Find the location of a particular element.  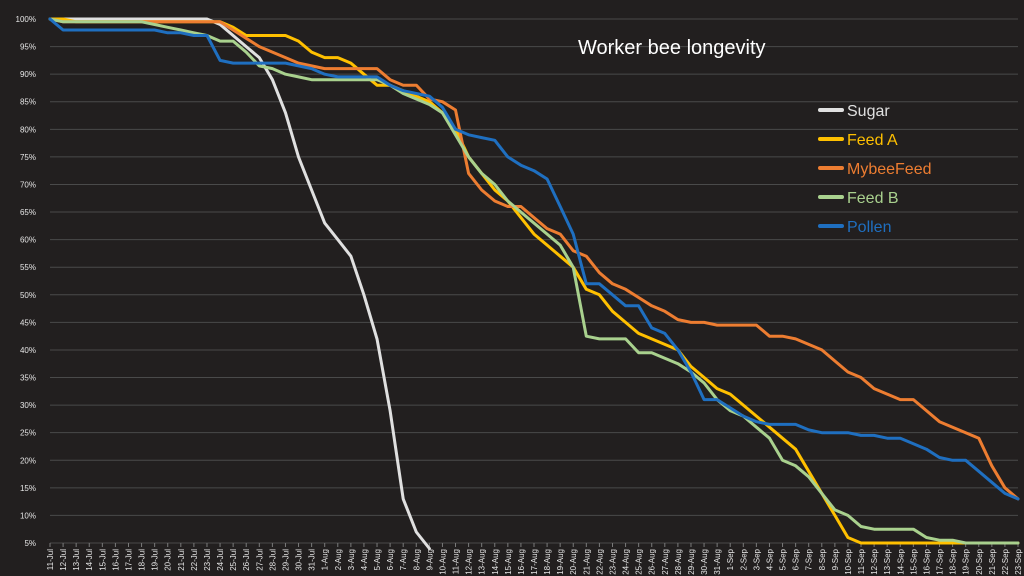

x-tick-label: 15-Aug is located at coordinates (508, 562).